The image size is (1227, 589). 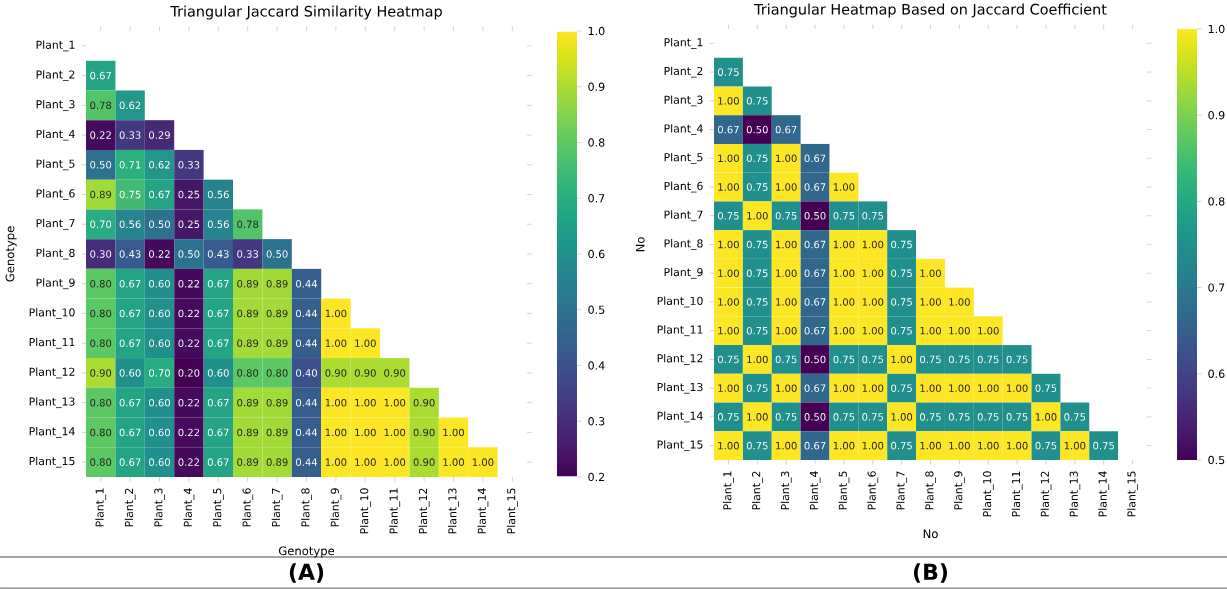 What do you see at coordinates (596, 142) in the screenshot?
I see `color-bar-label: 0.8` at bounding box center [596, 142].